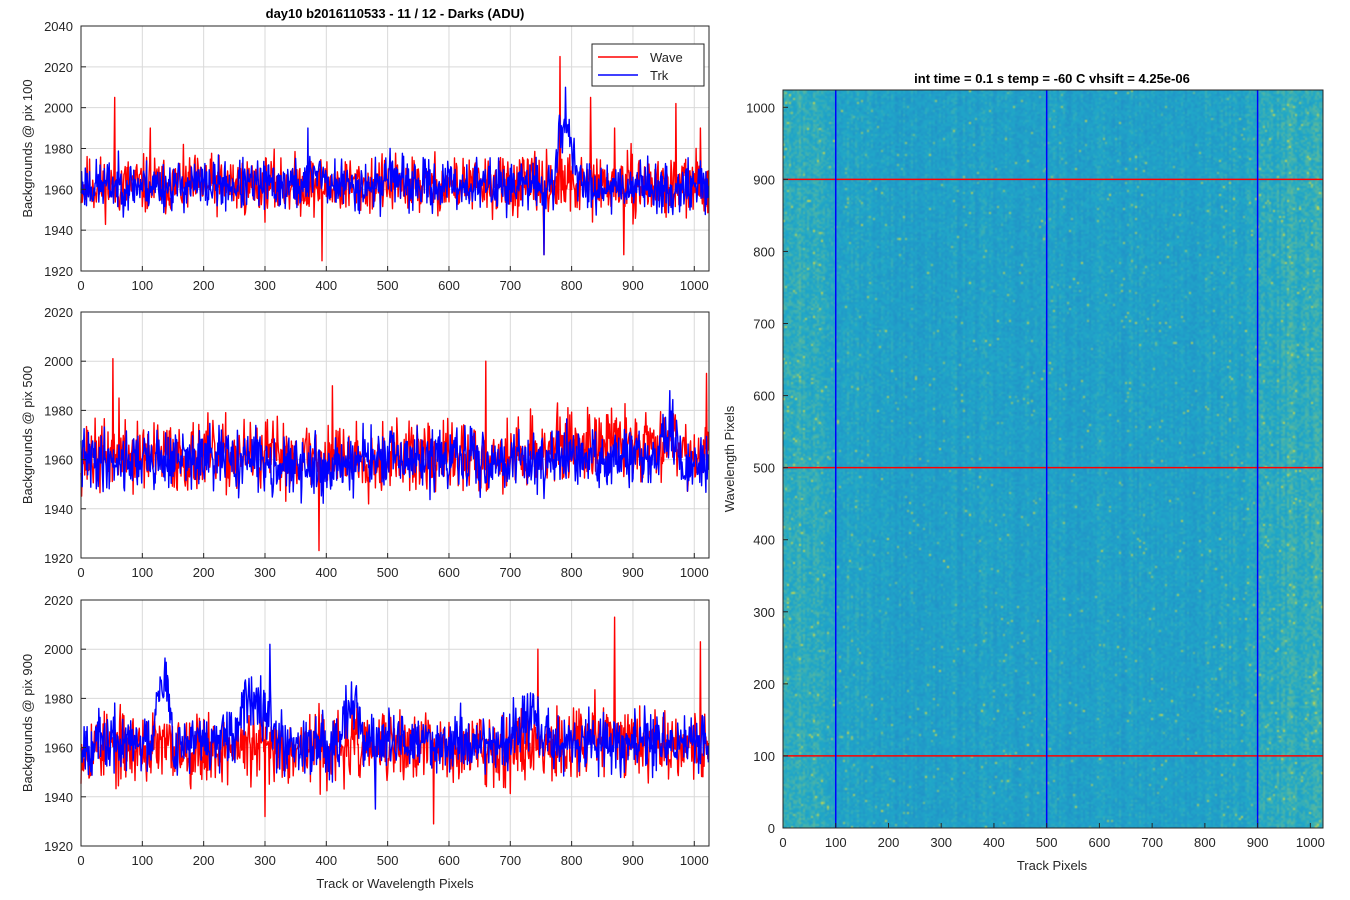 Image resolution: width=1350 pixels, height=900 pixels. Describe the element at coordinates (58, 26) in the screenshot. I see `y-tick-label: 2040` at that location.